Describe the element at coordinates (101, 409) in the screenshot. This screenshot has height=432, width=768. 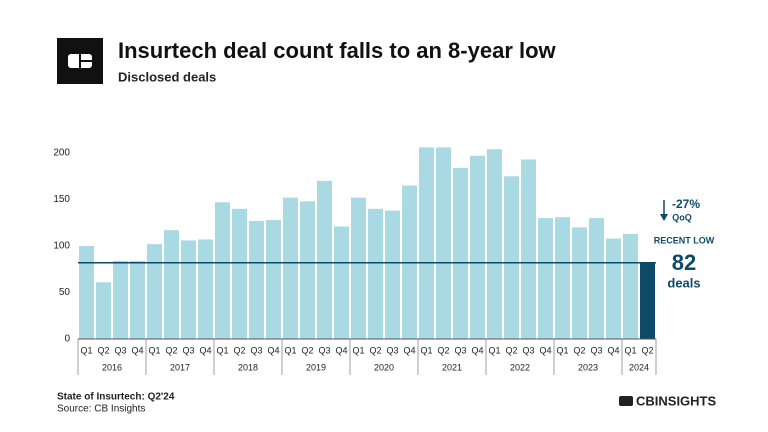
I see `footer-source: Source: CB Insights` at that location.